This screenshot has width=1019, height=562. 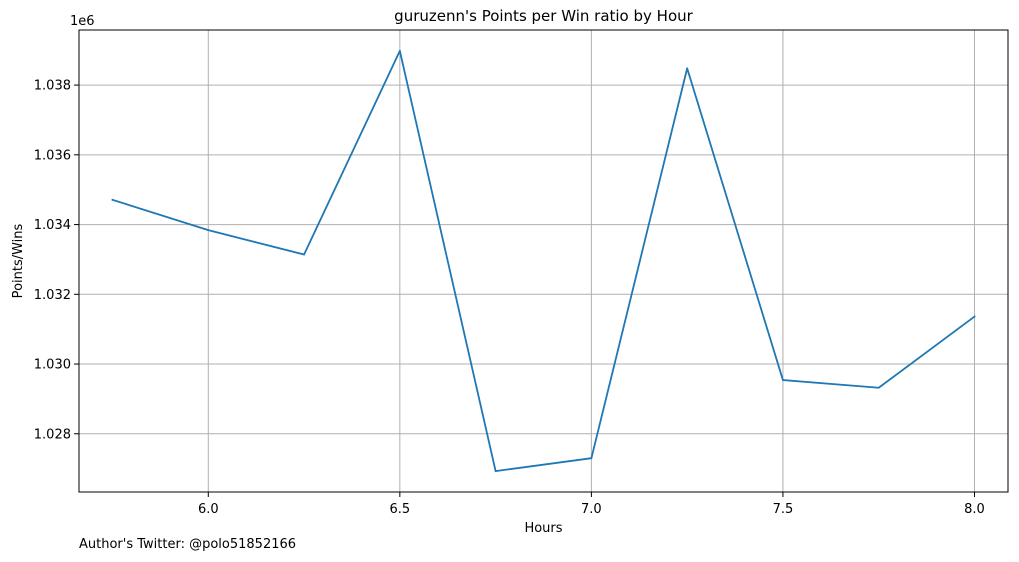 I want to click on y-axis-label: Points/Wins, so click(x=18, y=260).